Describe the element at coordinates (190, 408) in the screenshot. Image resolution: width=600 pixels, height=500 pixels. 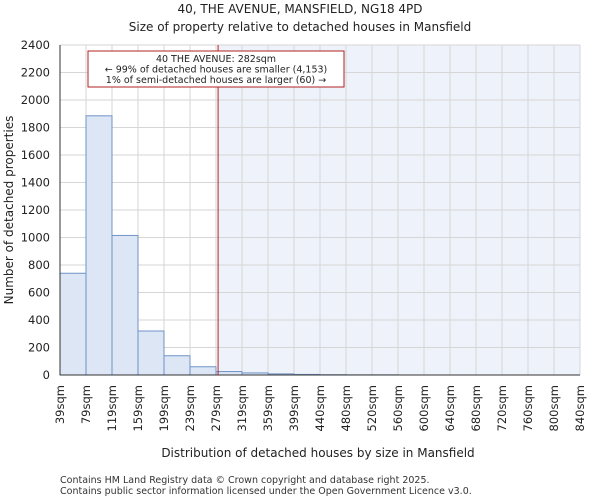
I see `x-tick-239sqm: 239sqm` at that location.